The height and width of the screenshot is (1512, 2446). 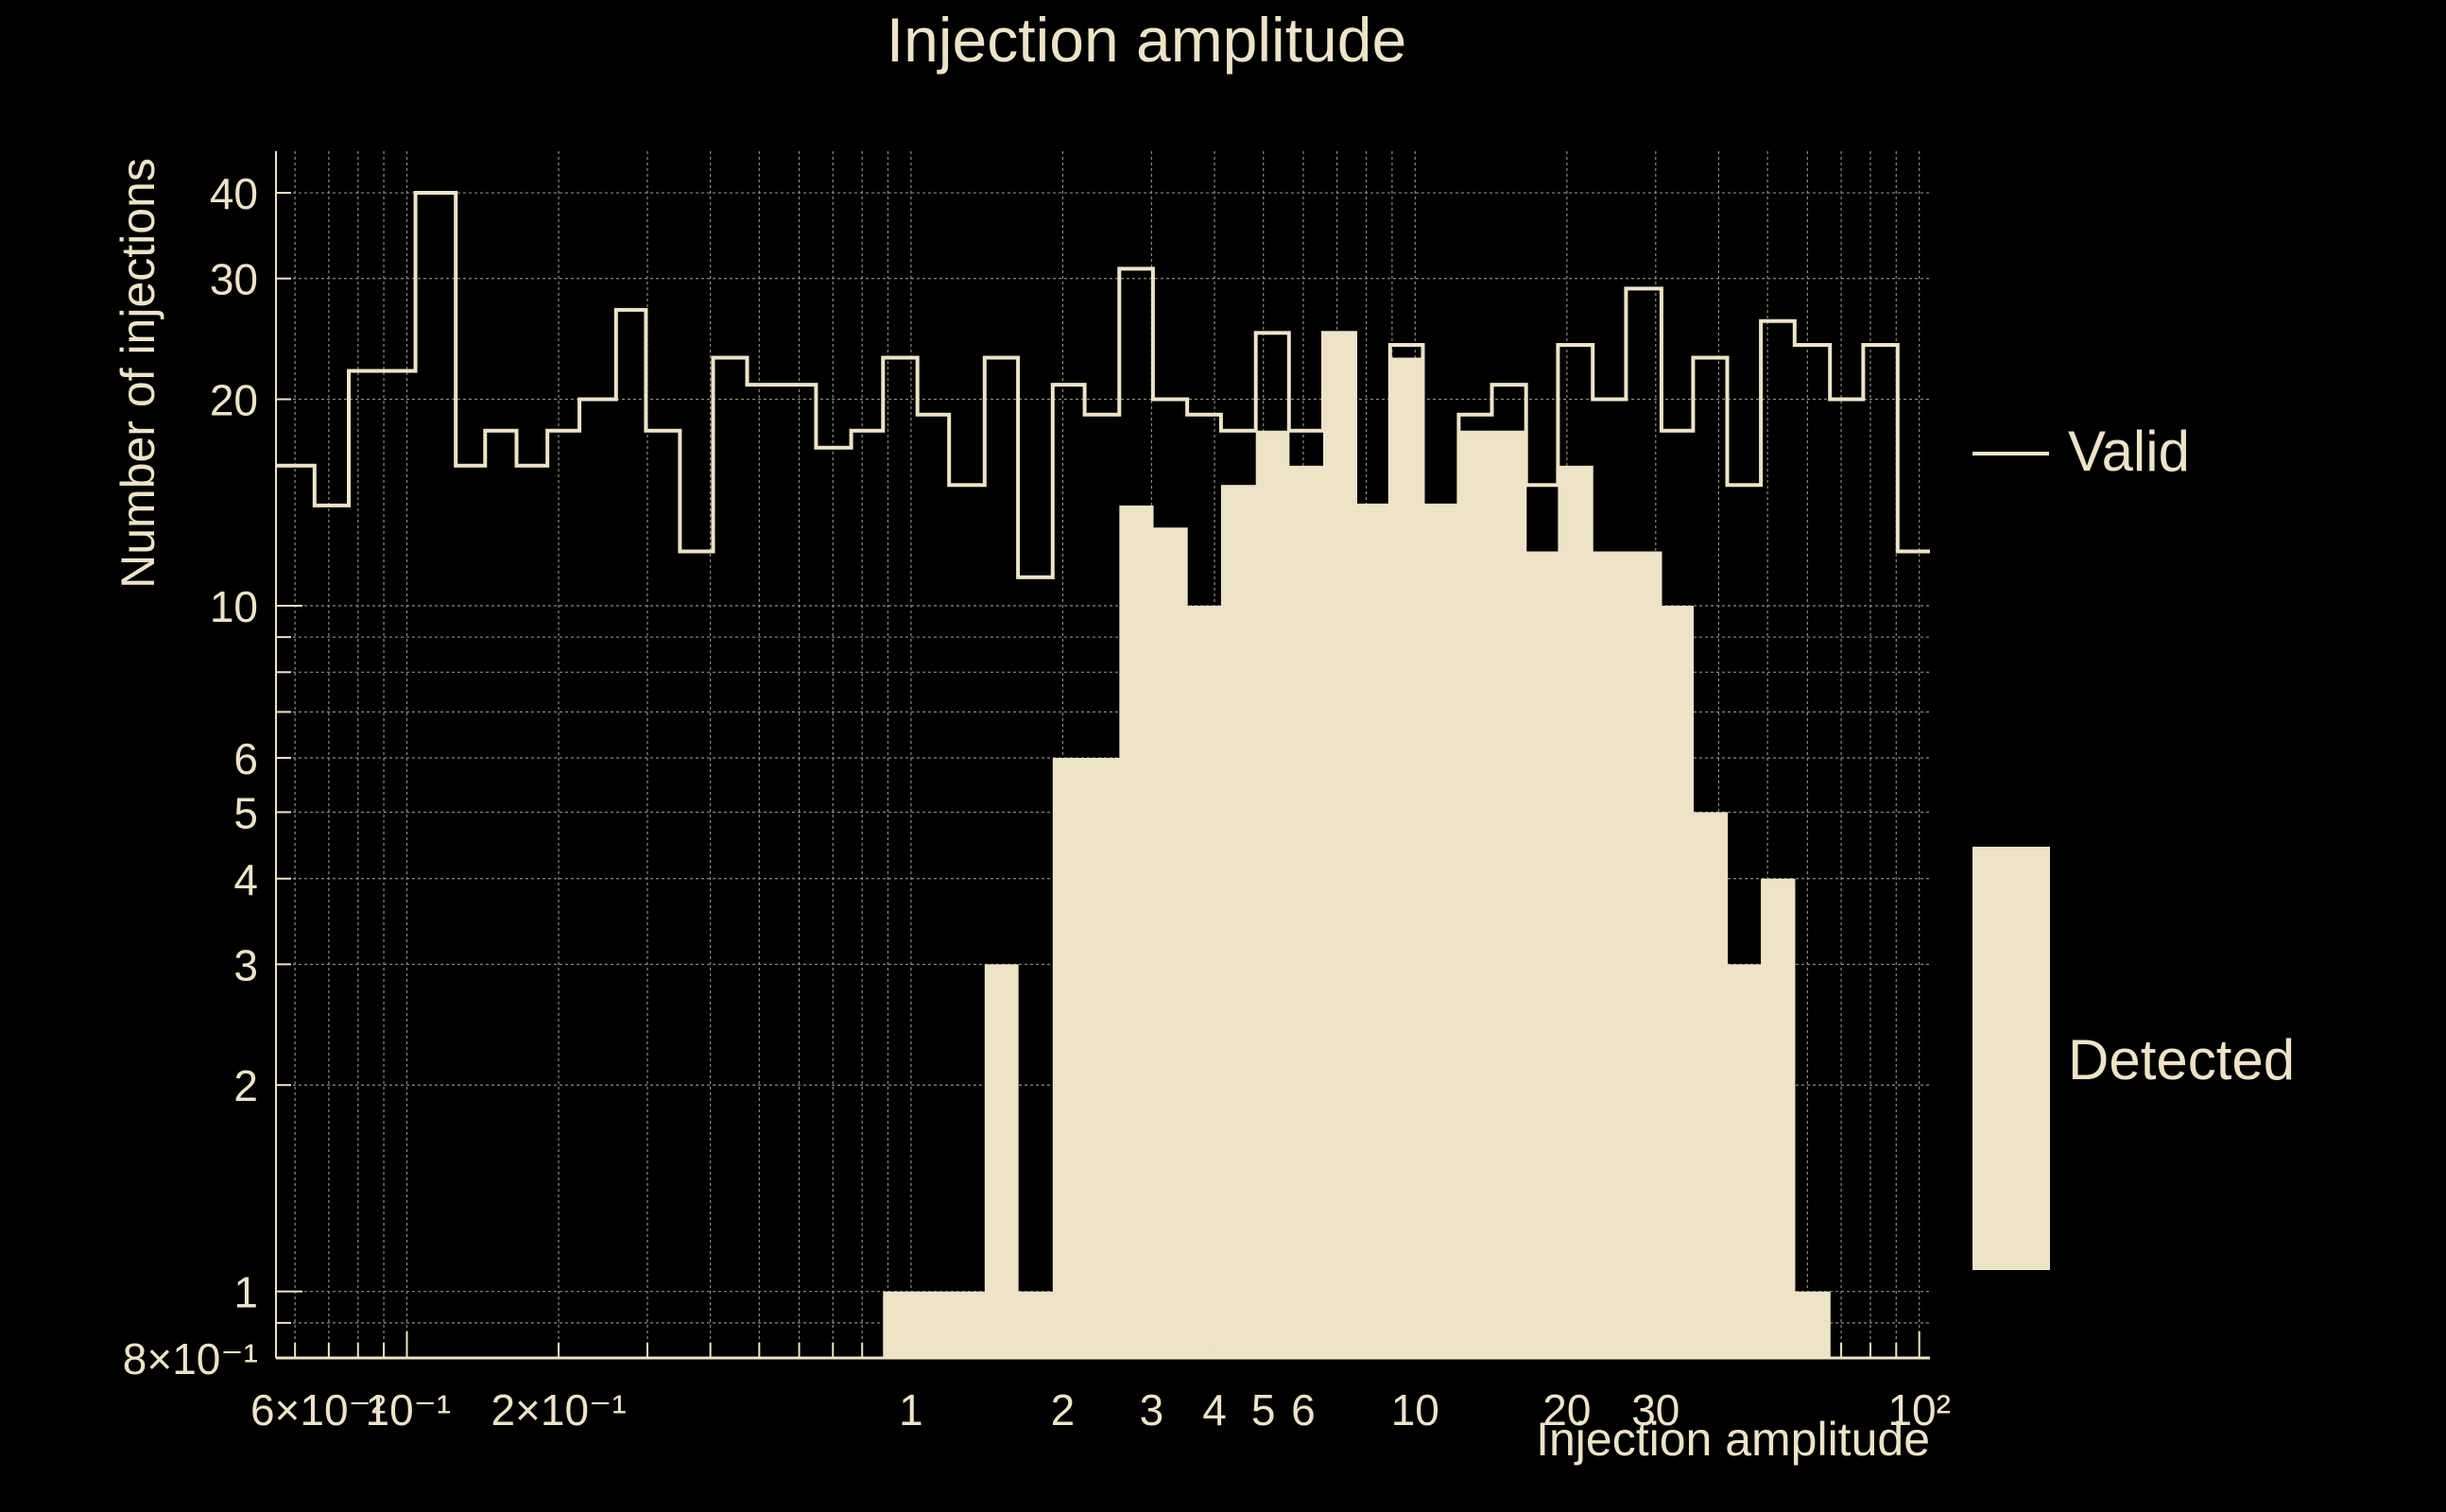 I want to click on y-tick-label: 3, so click(x=245, y=964).